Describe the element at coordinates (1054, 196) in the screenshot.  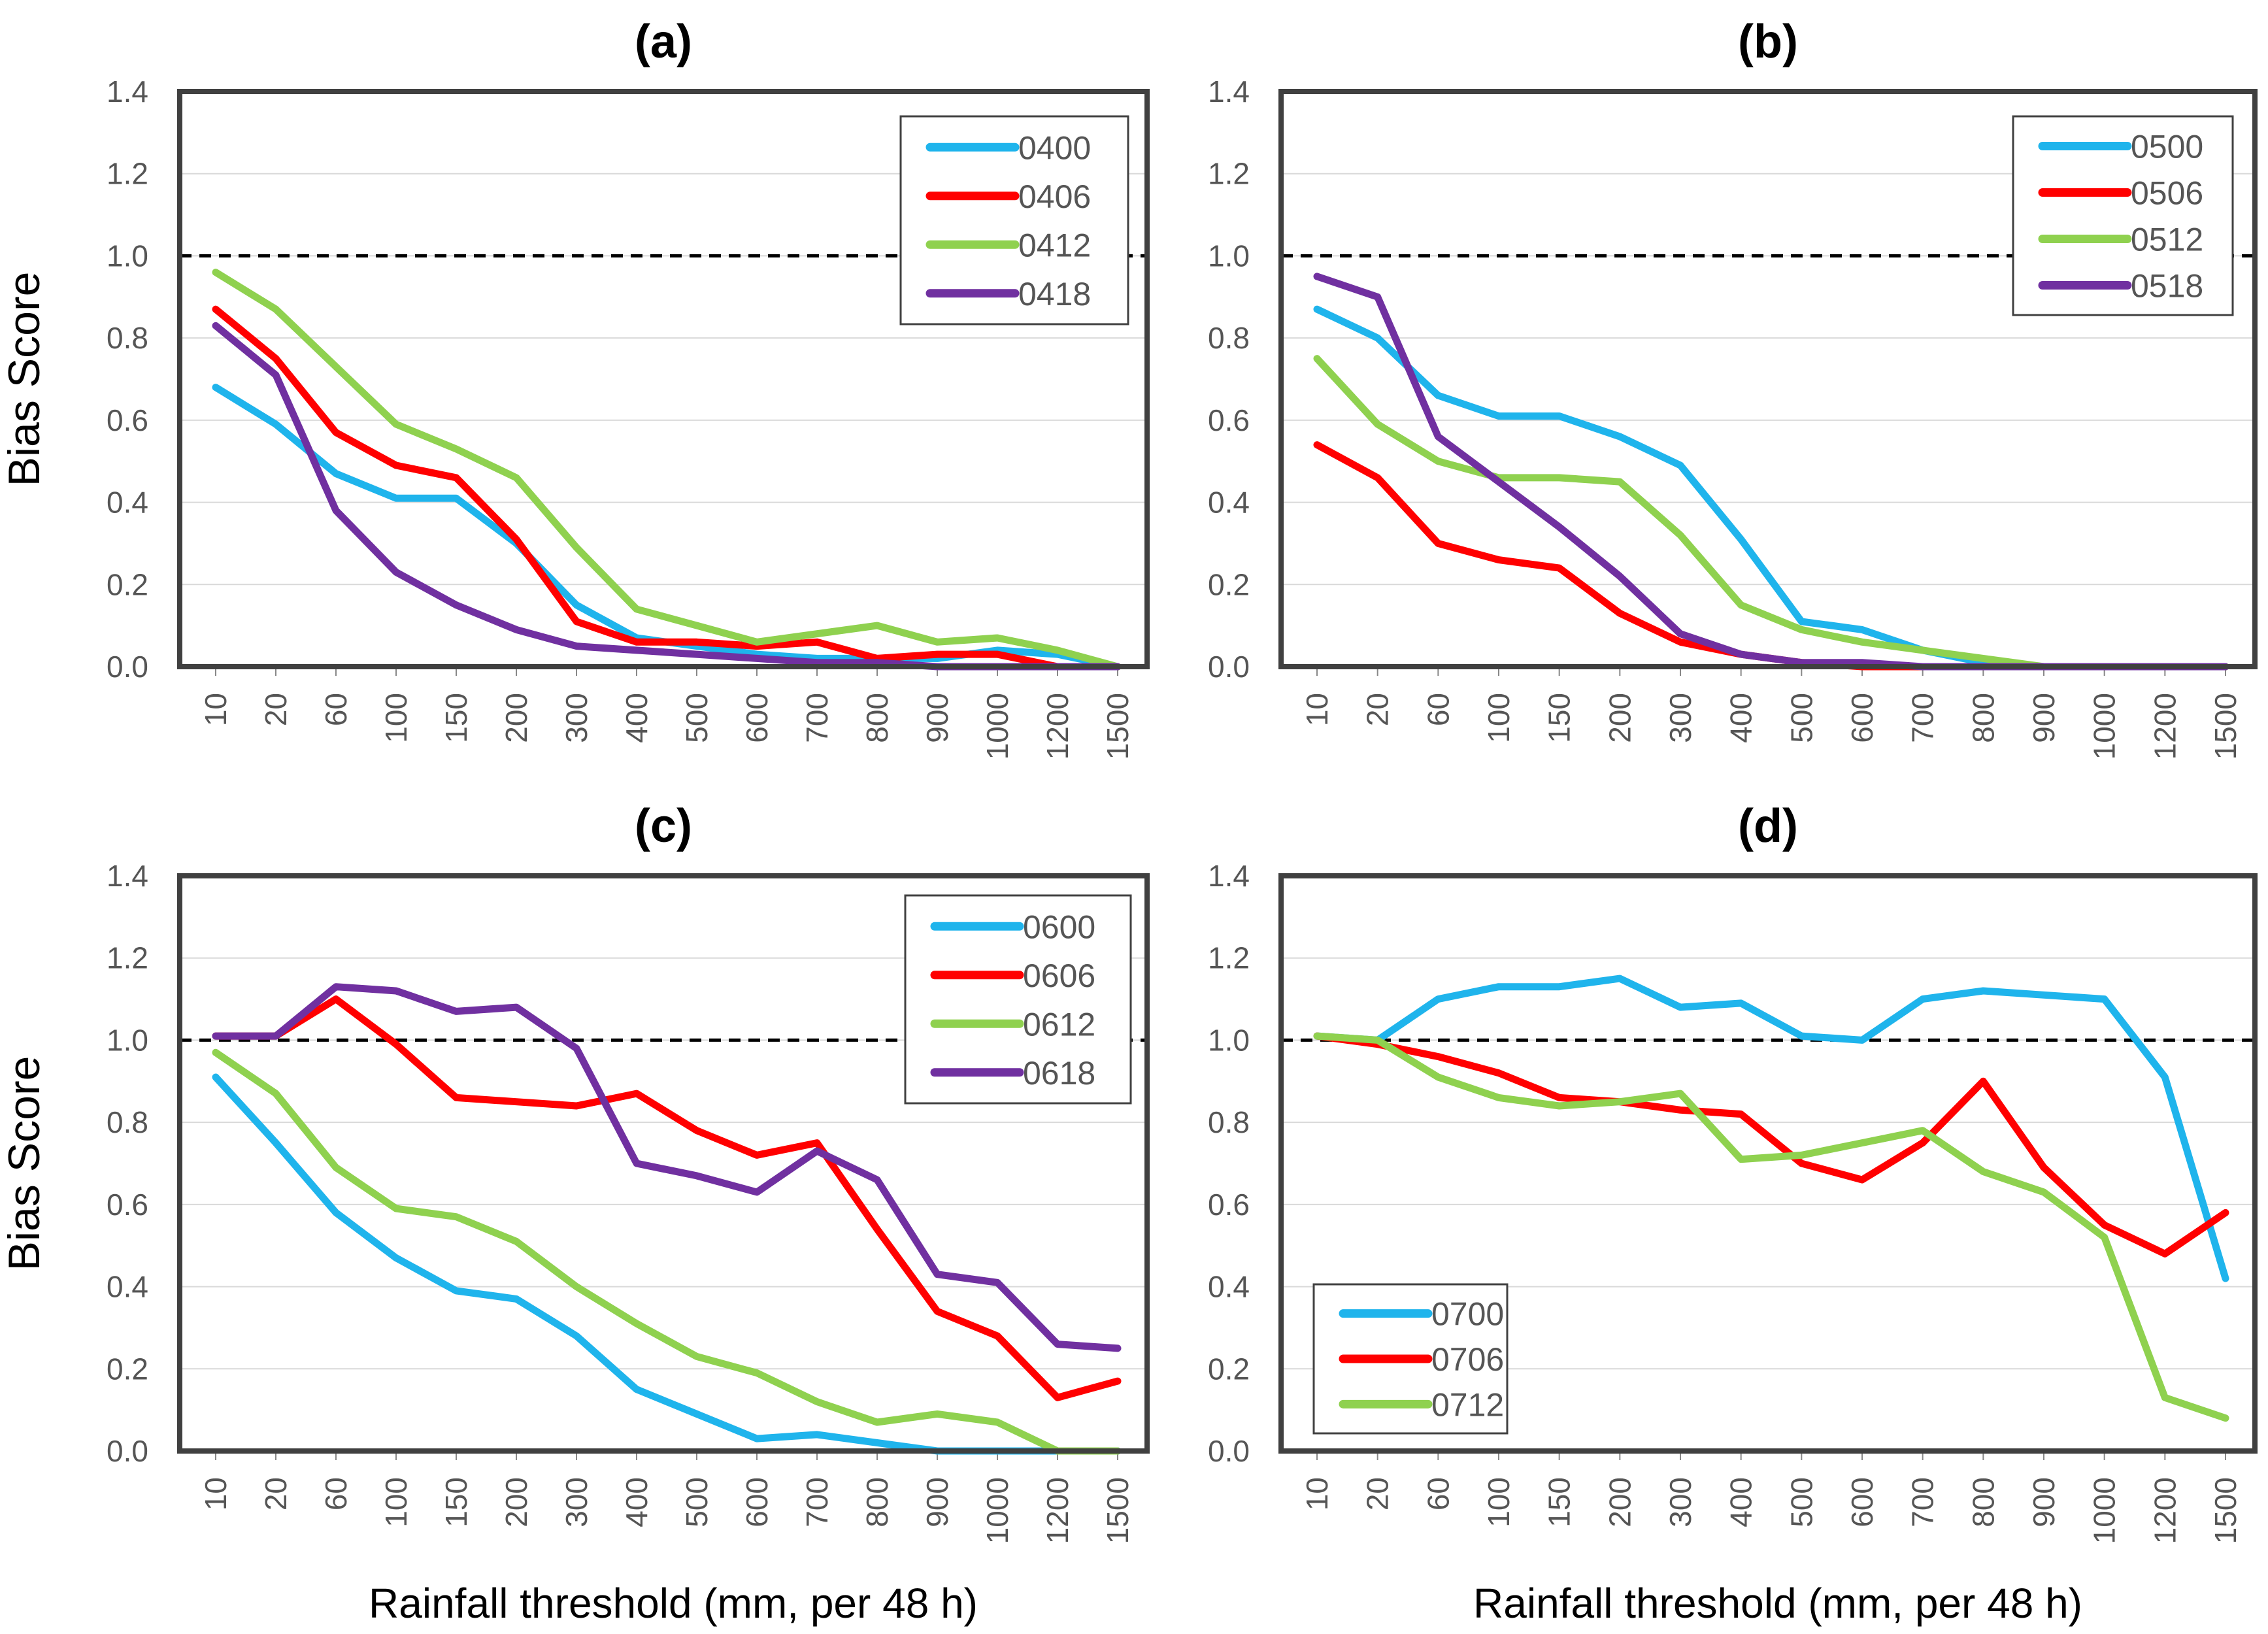
I see `legend-label: 0406` at that location.